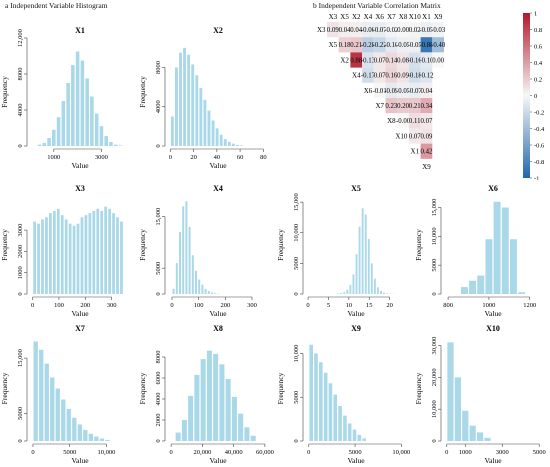  I want to click on matrix-column-header: X6, so click(379, 17).